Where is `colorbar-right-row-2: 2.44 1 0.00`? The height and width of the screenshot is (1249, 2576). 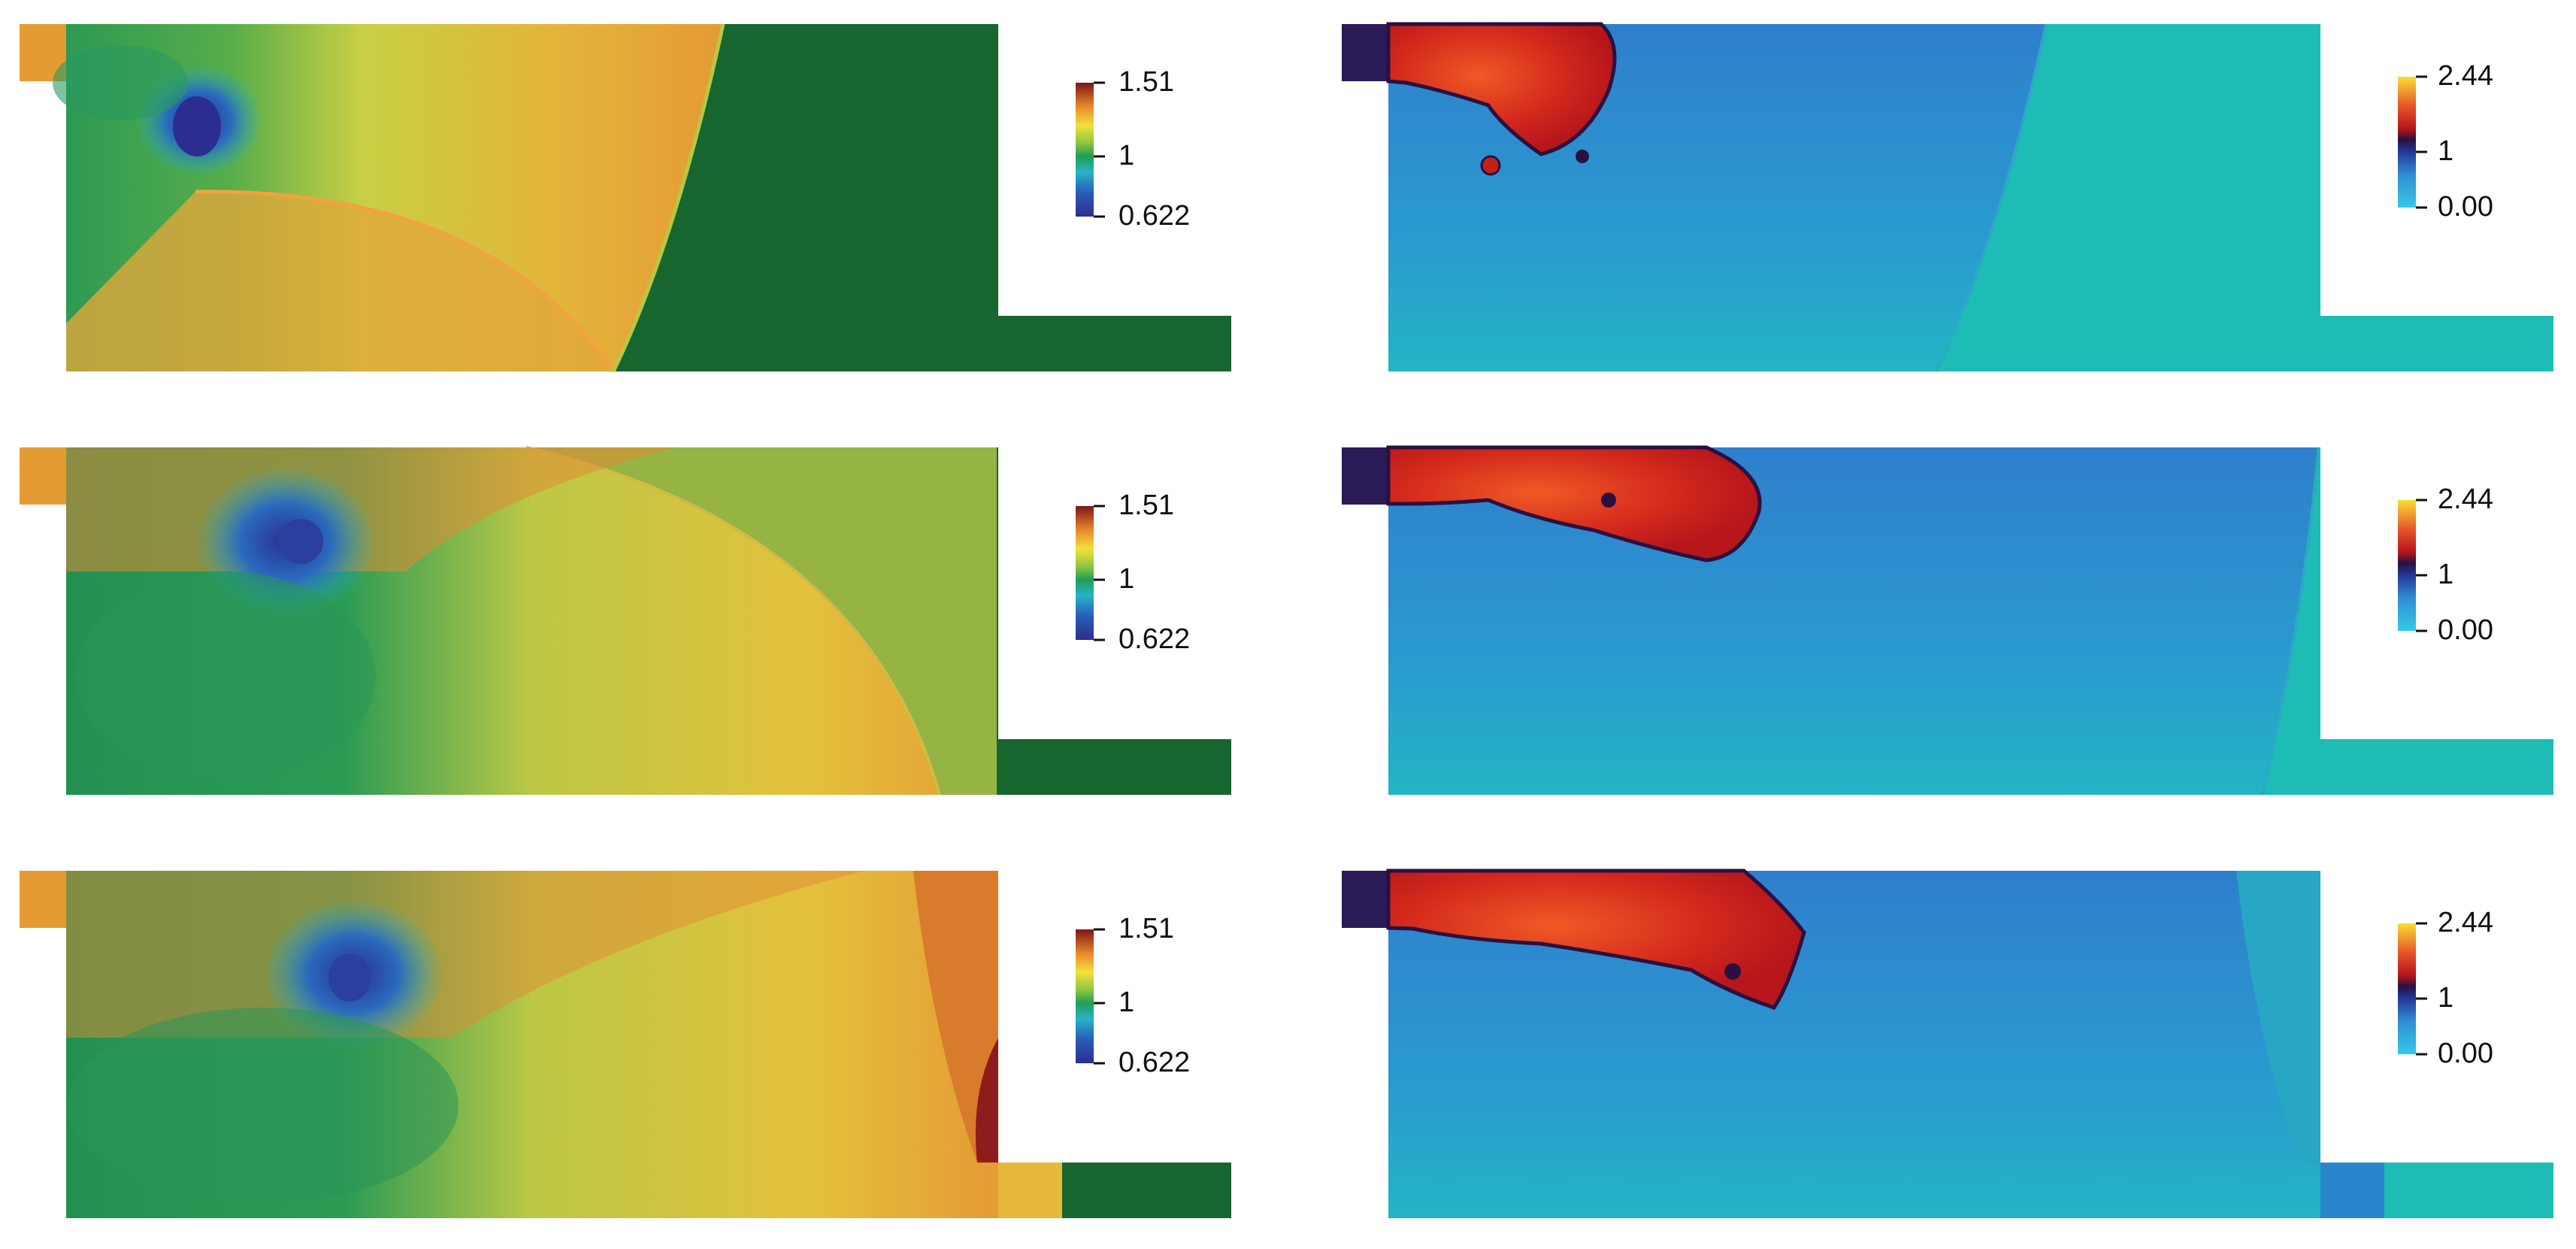
colorbar-right-row-2: 2.44 1 0.00 is located at coordinates (2445, 565).